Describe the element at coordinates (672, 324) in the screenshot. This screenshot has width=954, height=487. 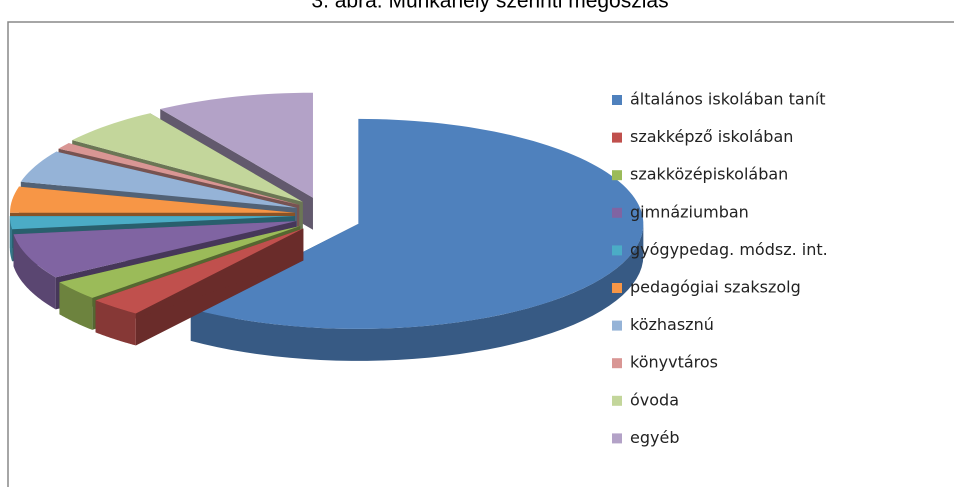
I see `legend-label: közhasznú` at that location.